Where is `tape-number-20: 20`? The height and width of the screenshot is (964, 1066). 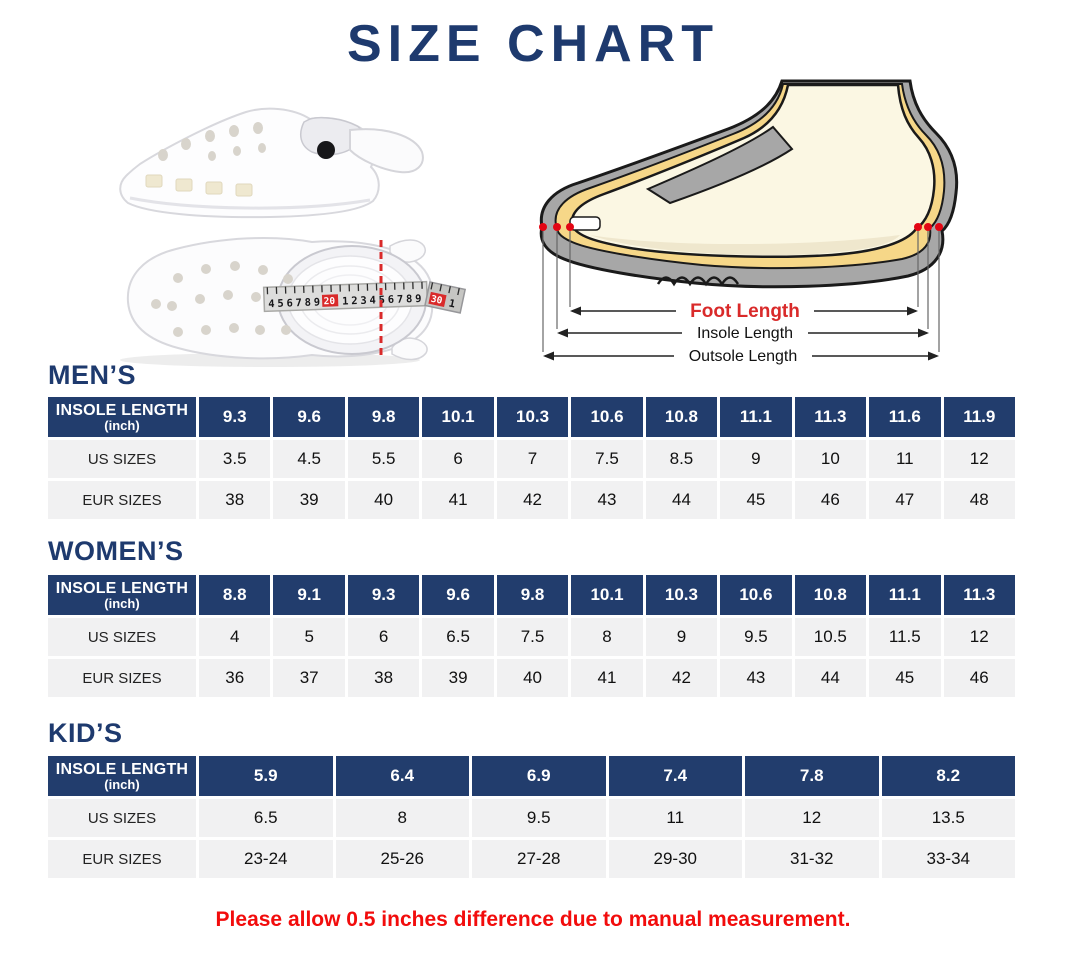 tape-number-20: 20 is located at coordinates (329, 301).